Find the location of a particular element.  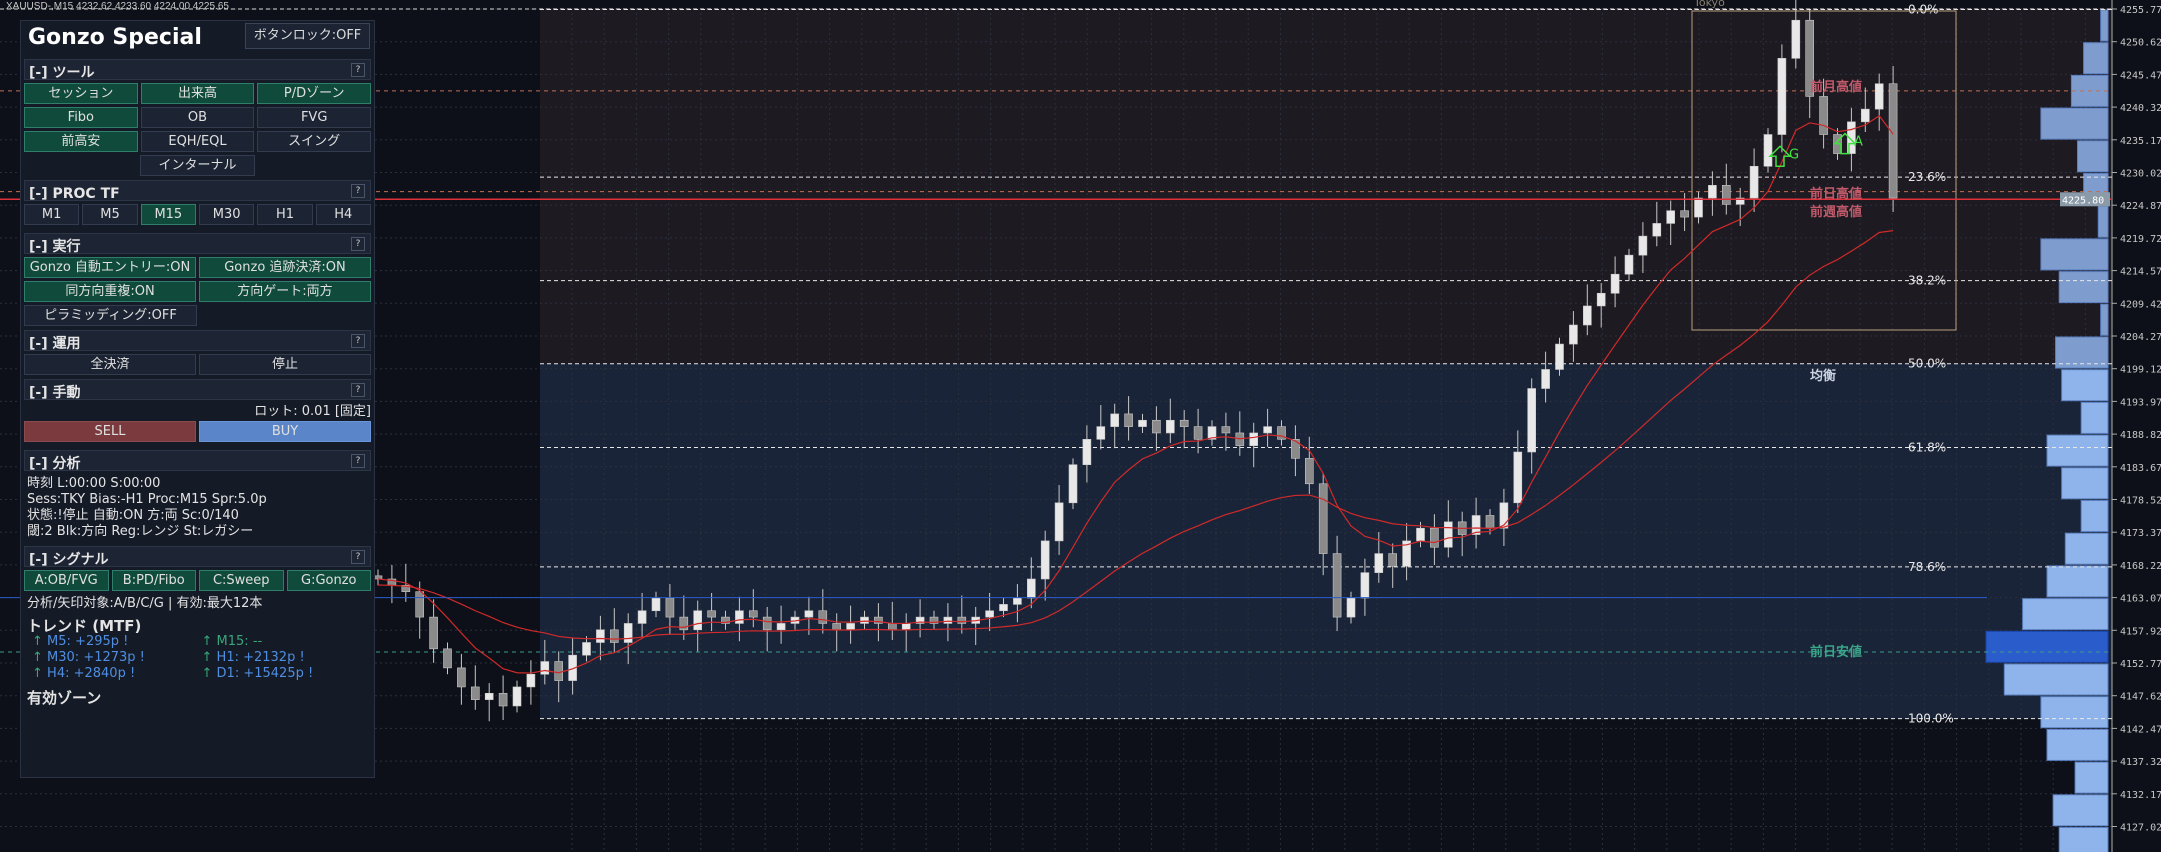

price-tick-label: 4224.87 is located at coordinates (2140, 206).